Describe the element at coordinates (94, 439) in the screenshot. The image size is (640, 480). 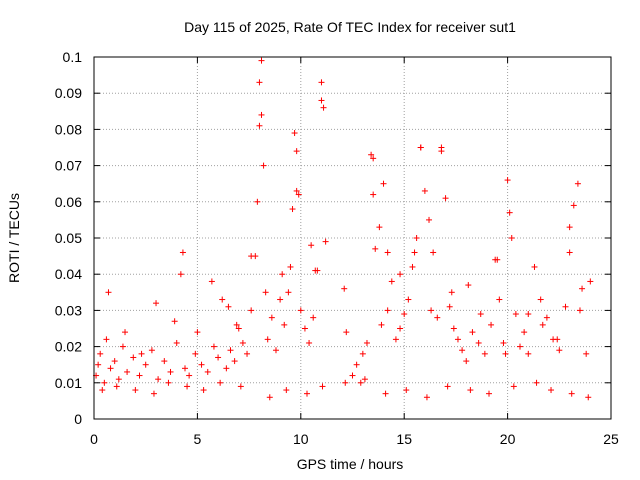
I see `x-tick-label: 0` at that location.